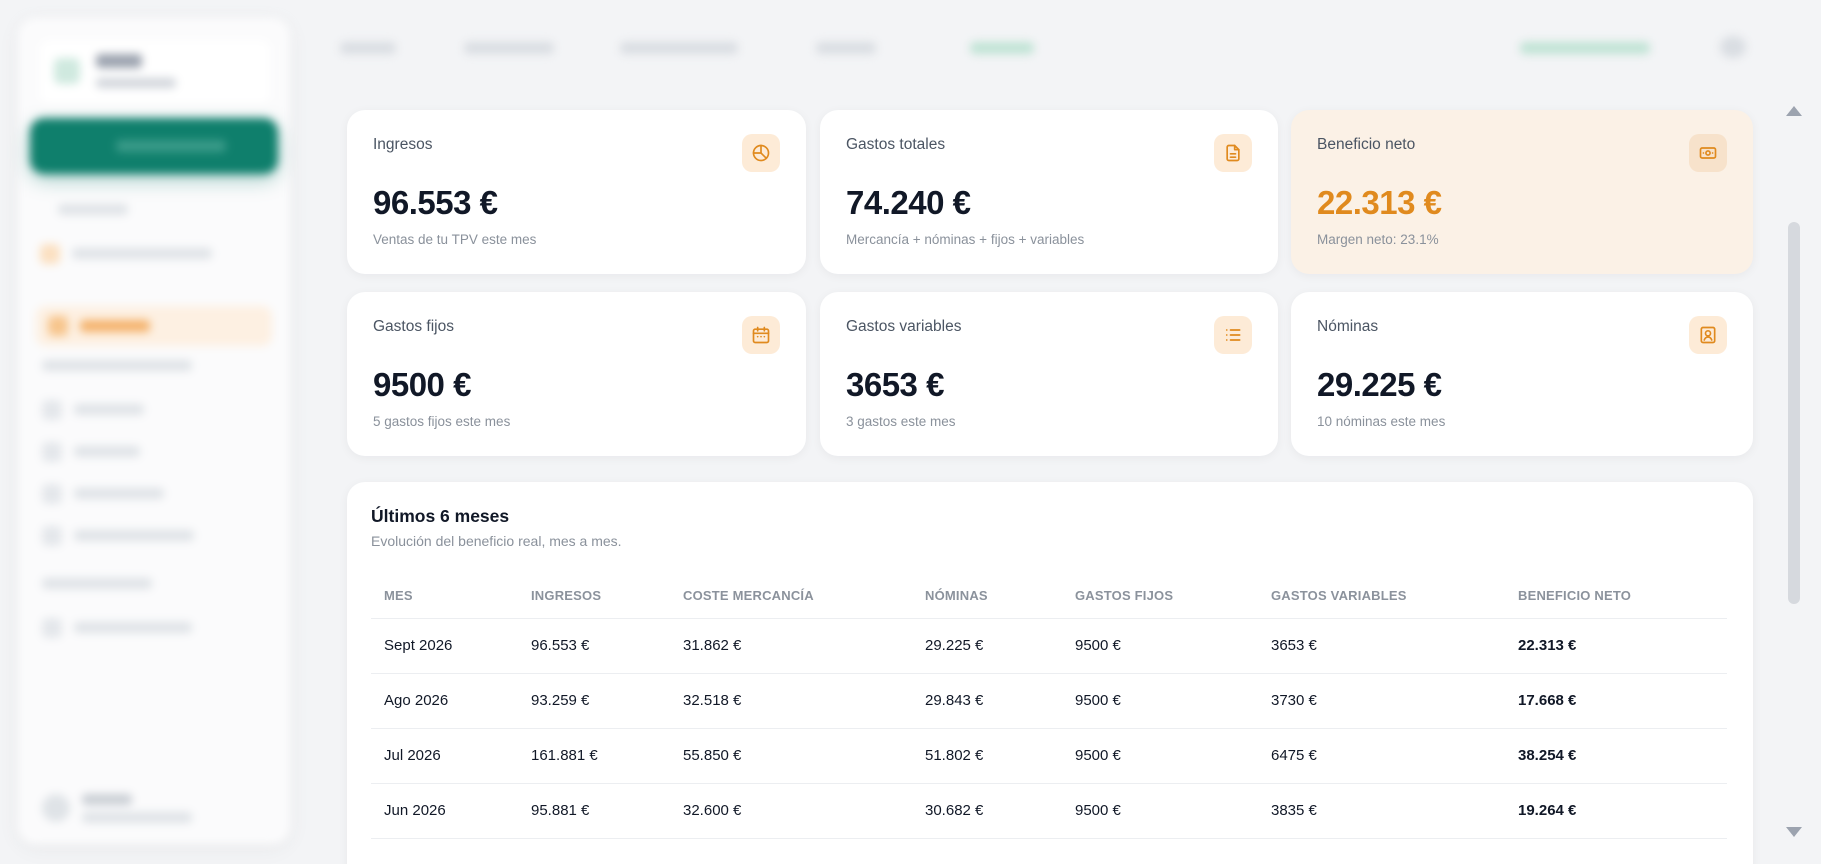 This screenshot has width=1821, height=864. Describe the element at coordinates (1616, 646) in the screenshot. I see `cell-beneficio-neto: 22.313 €` at that location.